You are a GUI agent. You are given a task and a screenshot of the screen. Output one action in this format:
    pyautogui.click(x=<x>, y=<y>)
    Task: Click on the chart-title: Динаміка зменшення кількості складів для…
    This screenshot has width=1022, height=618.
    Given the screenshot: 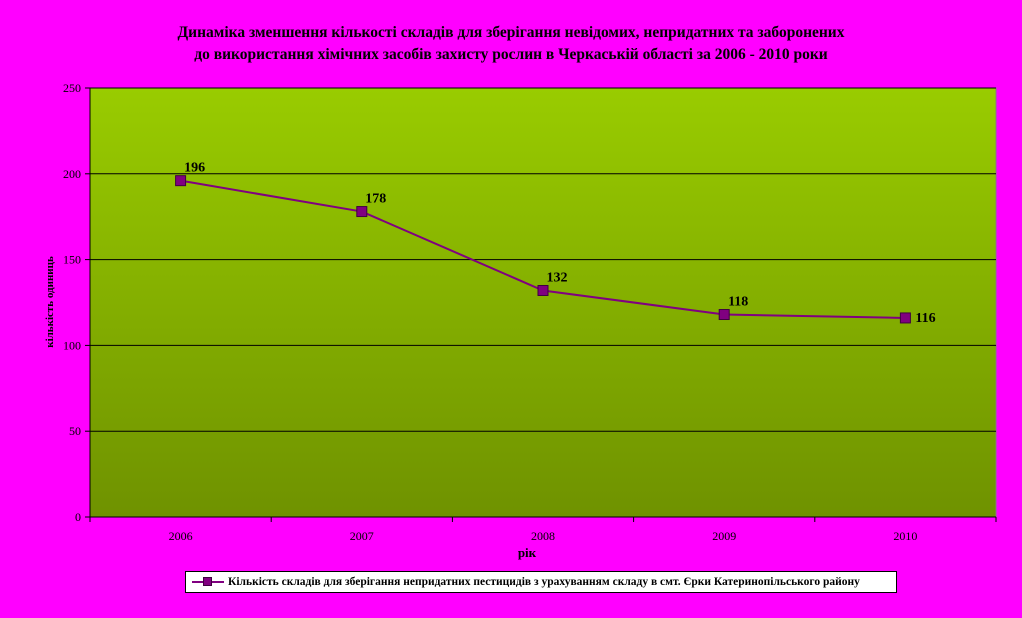 What is the action you would take?
    pyautogui.click(x=511, y=44)
    